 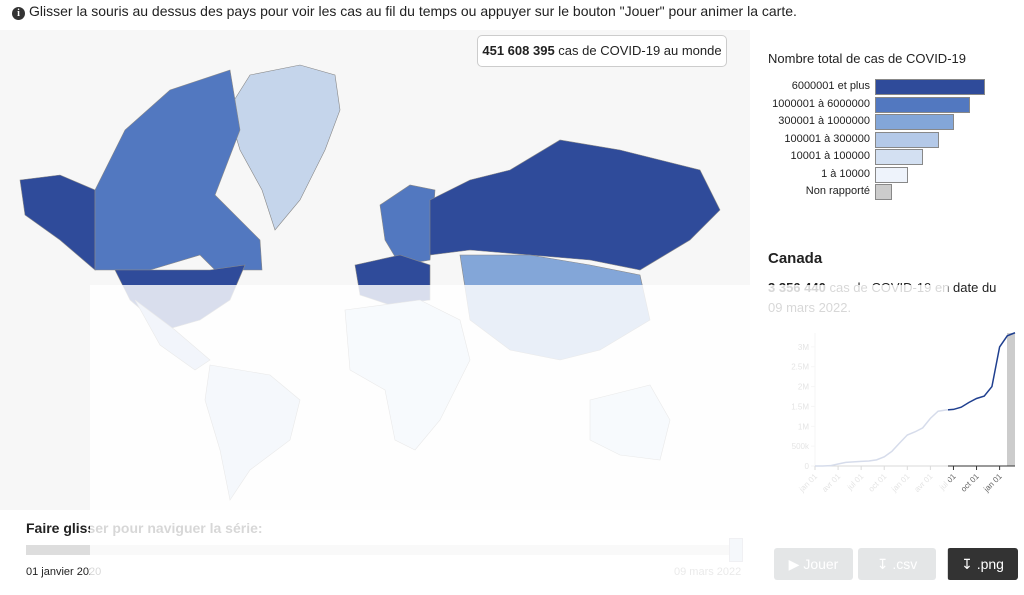 What do you see at coordinates (896, 192) in the screenshot?
I see `legend-item: Non rapporté` at bounding box center [896, 192].